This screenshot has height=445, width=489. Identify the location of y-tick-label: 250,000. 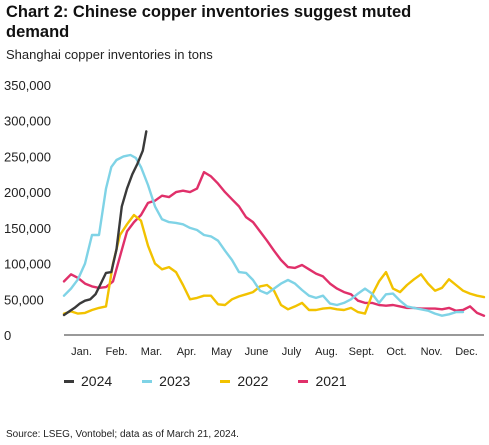
(27, 156).